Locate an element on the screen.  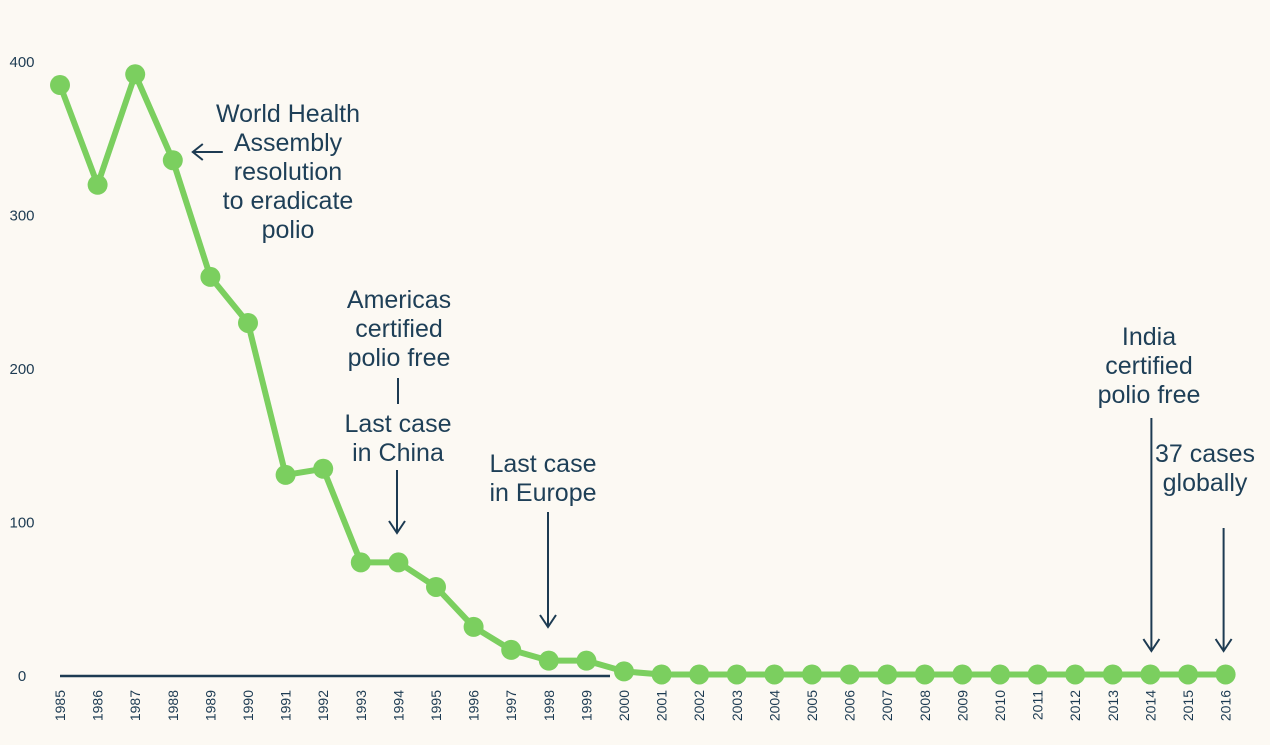
data-point-1987 is located at coordinates (135, 74).